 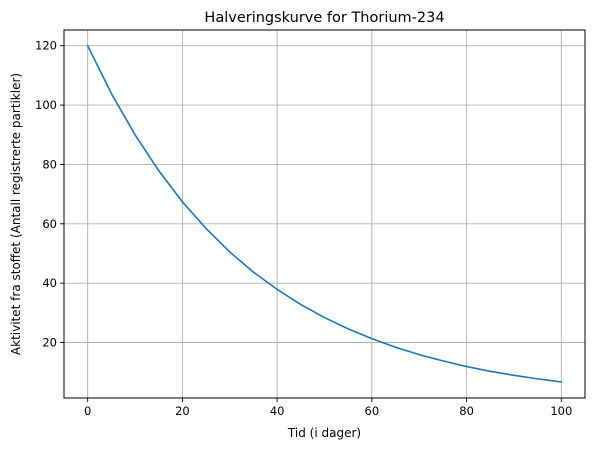 I want to click on x-tick-label: 60, so click(x=372, y=411).